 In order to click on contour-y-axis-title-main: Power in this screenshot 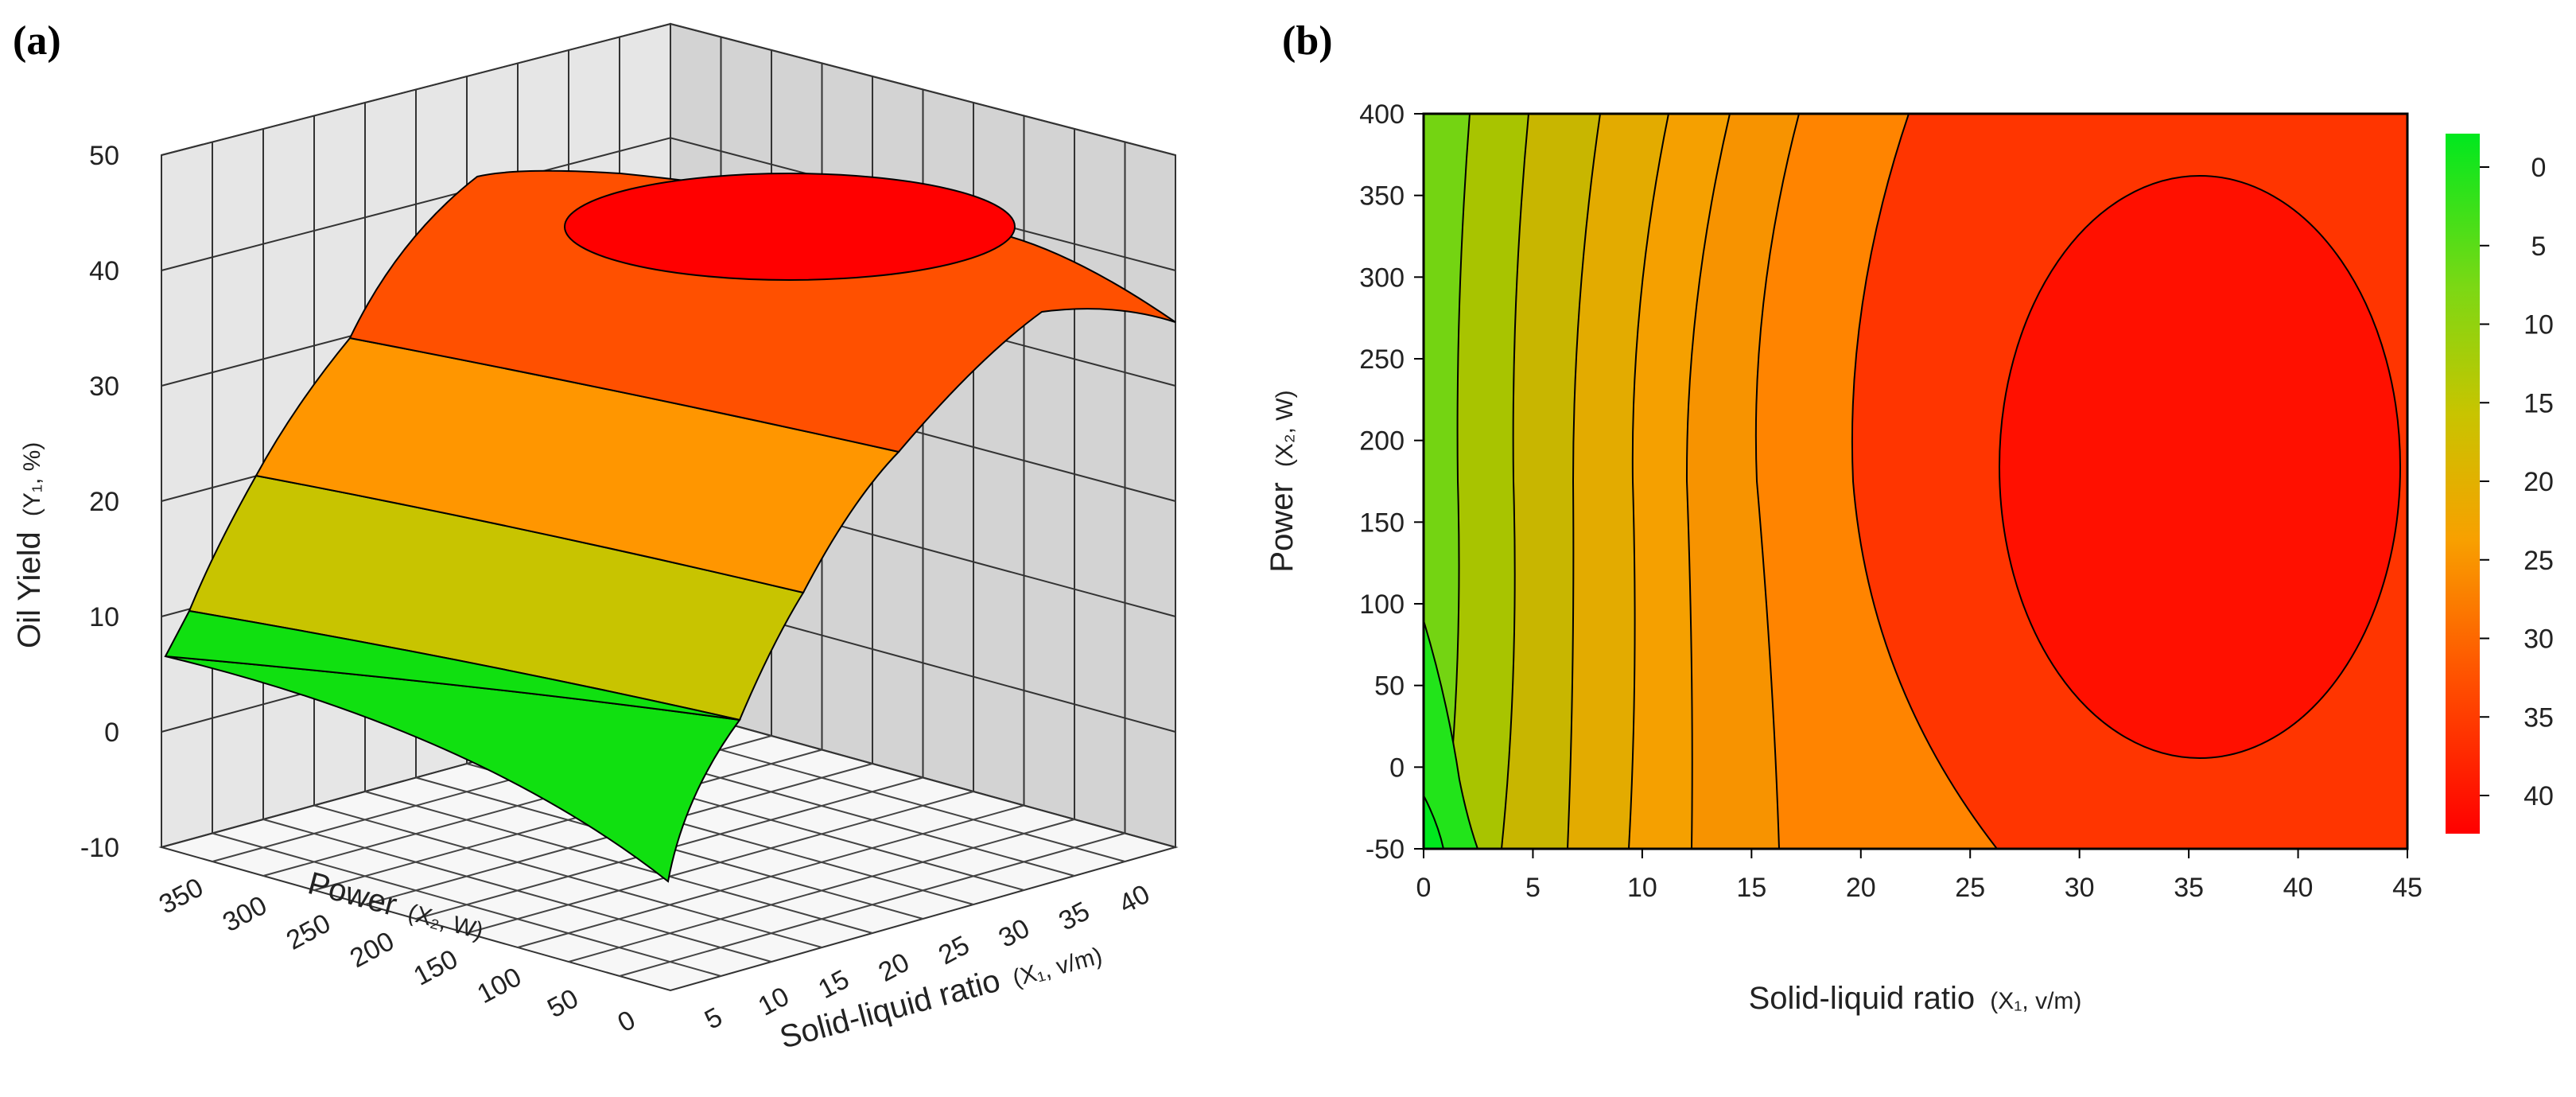, I will do `click(1282, 527)`.